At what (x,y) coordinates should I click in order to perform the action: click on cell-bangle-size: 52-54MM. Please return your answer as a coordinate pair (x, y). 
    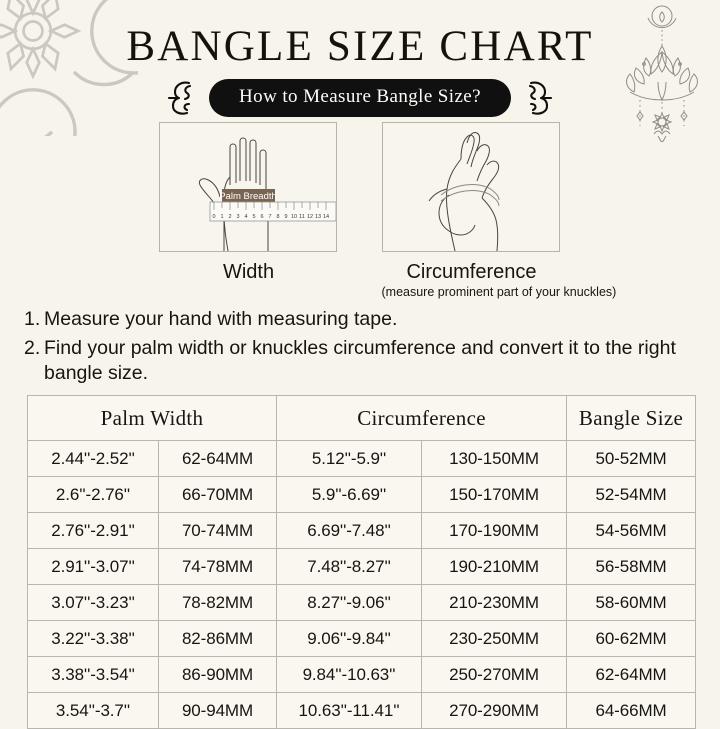
    Looking at the image, I should click on (631, 494).